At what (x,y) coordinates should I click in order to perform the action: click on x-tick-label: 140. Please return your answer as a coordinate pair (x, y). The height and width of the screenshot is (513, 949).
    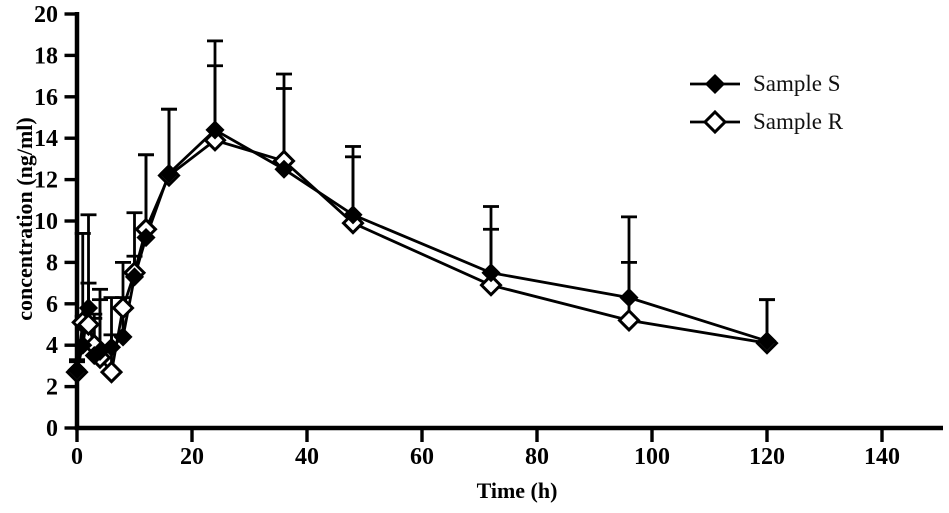
    Looking at the image, I should click on (882, 457).